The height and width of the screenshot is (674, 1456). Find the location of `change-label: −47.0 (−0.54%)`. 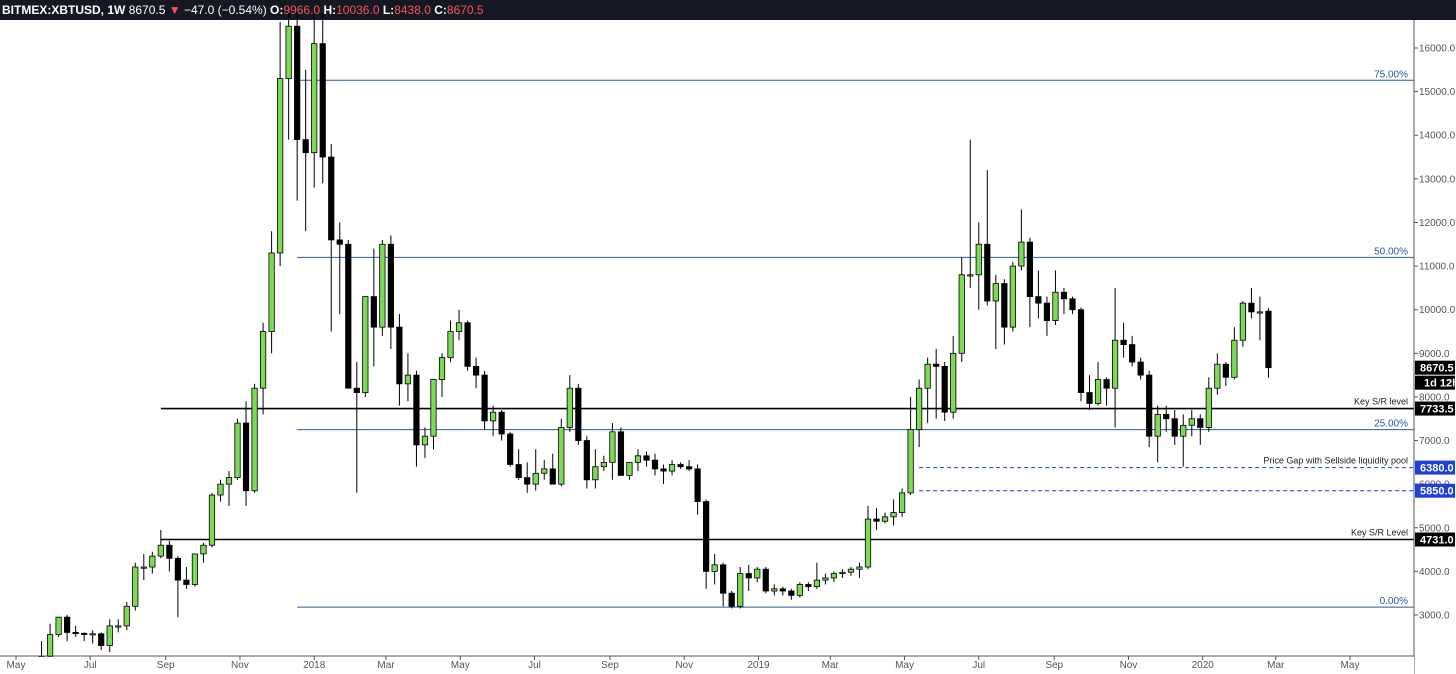

change-label: −47.0 (−0.54%) is located at coordinates (225, 10).